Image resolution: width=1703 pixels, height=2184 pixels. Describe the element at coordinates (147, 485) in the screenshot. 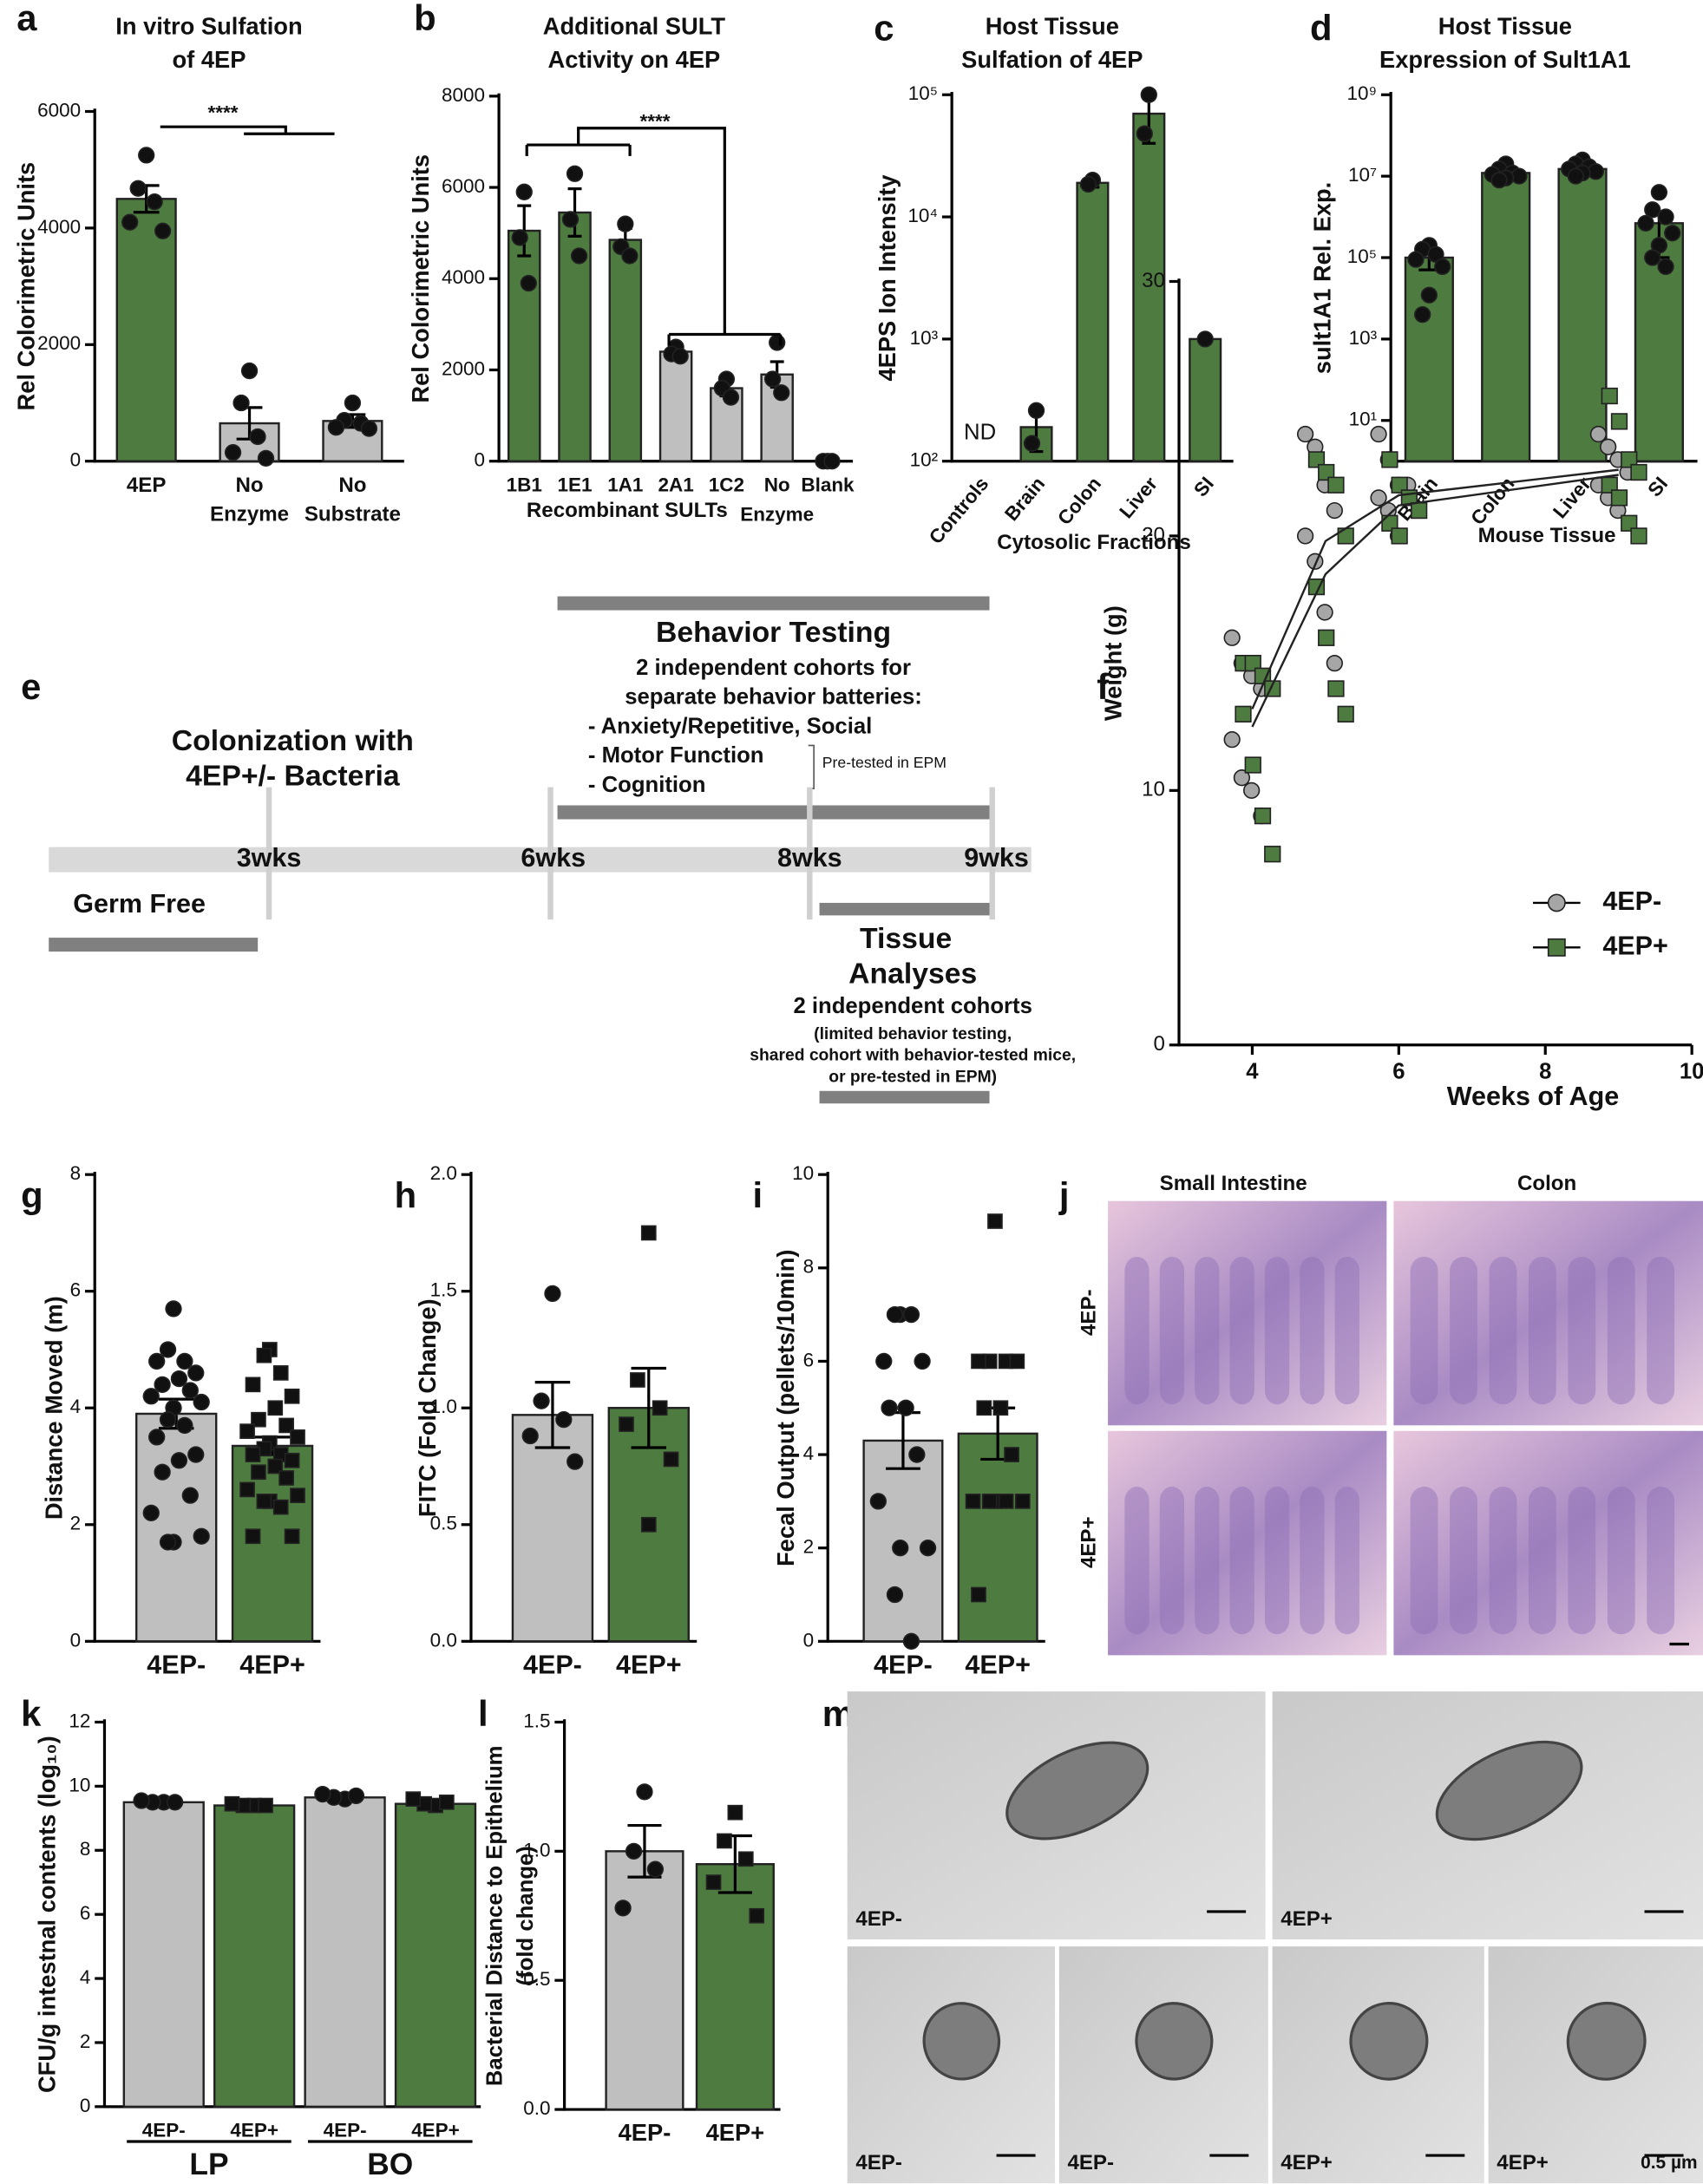

I see `x-tick-label: 4EP` at that location.